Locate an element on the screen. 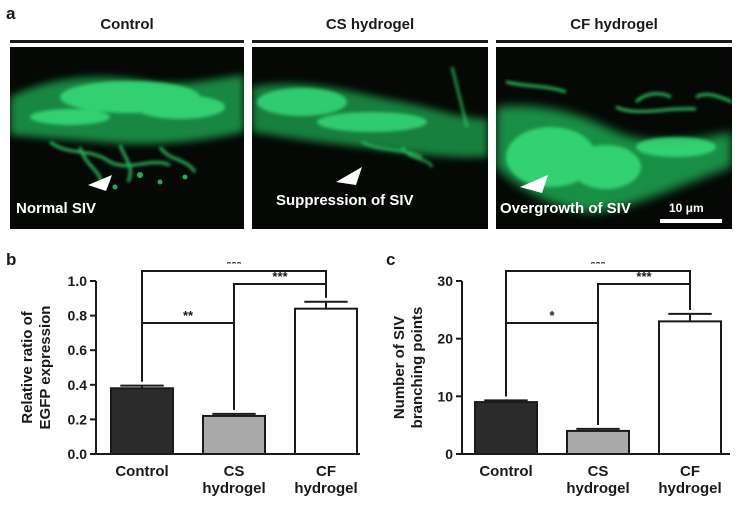 This screenshot has height=507, width=740. fluorescence-image-cs is located at coordinates (370, 125).